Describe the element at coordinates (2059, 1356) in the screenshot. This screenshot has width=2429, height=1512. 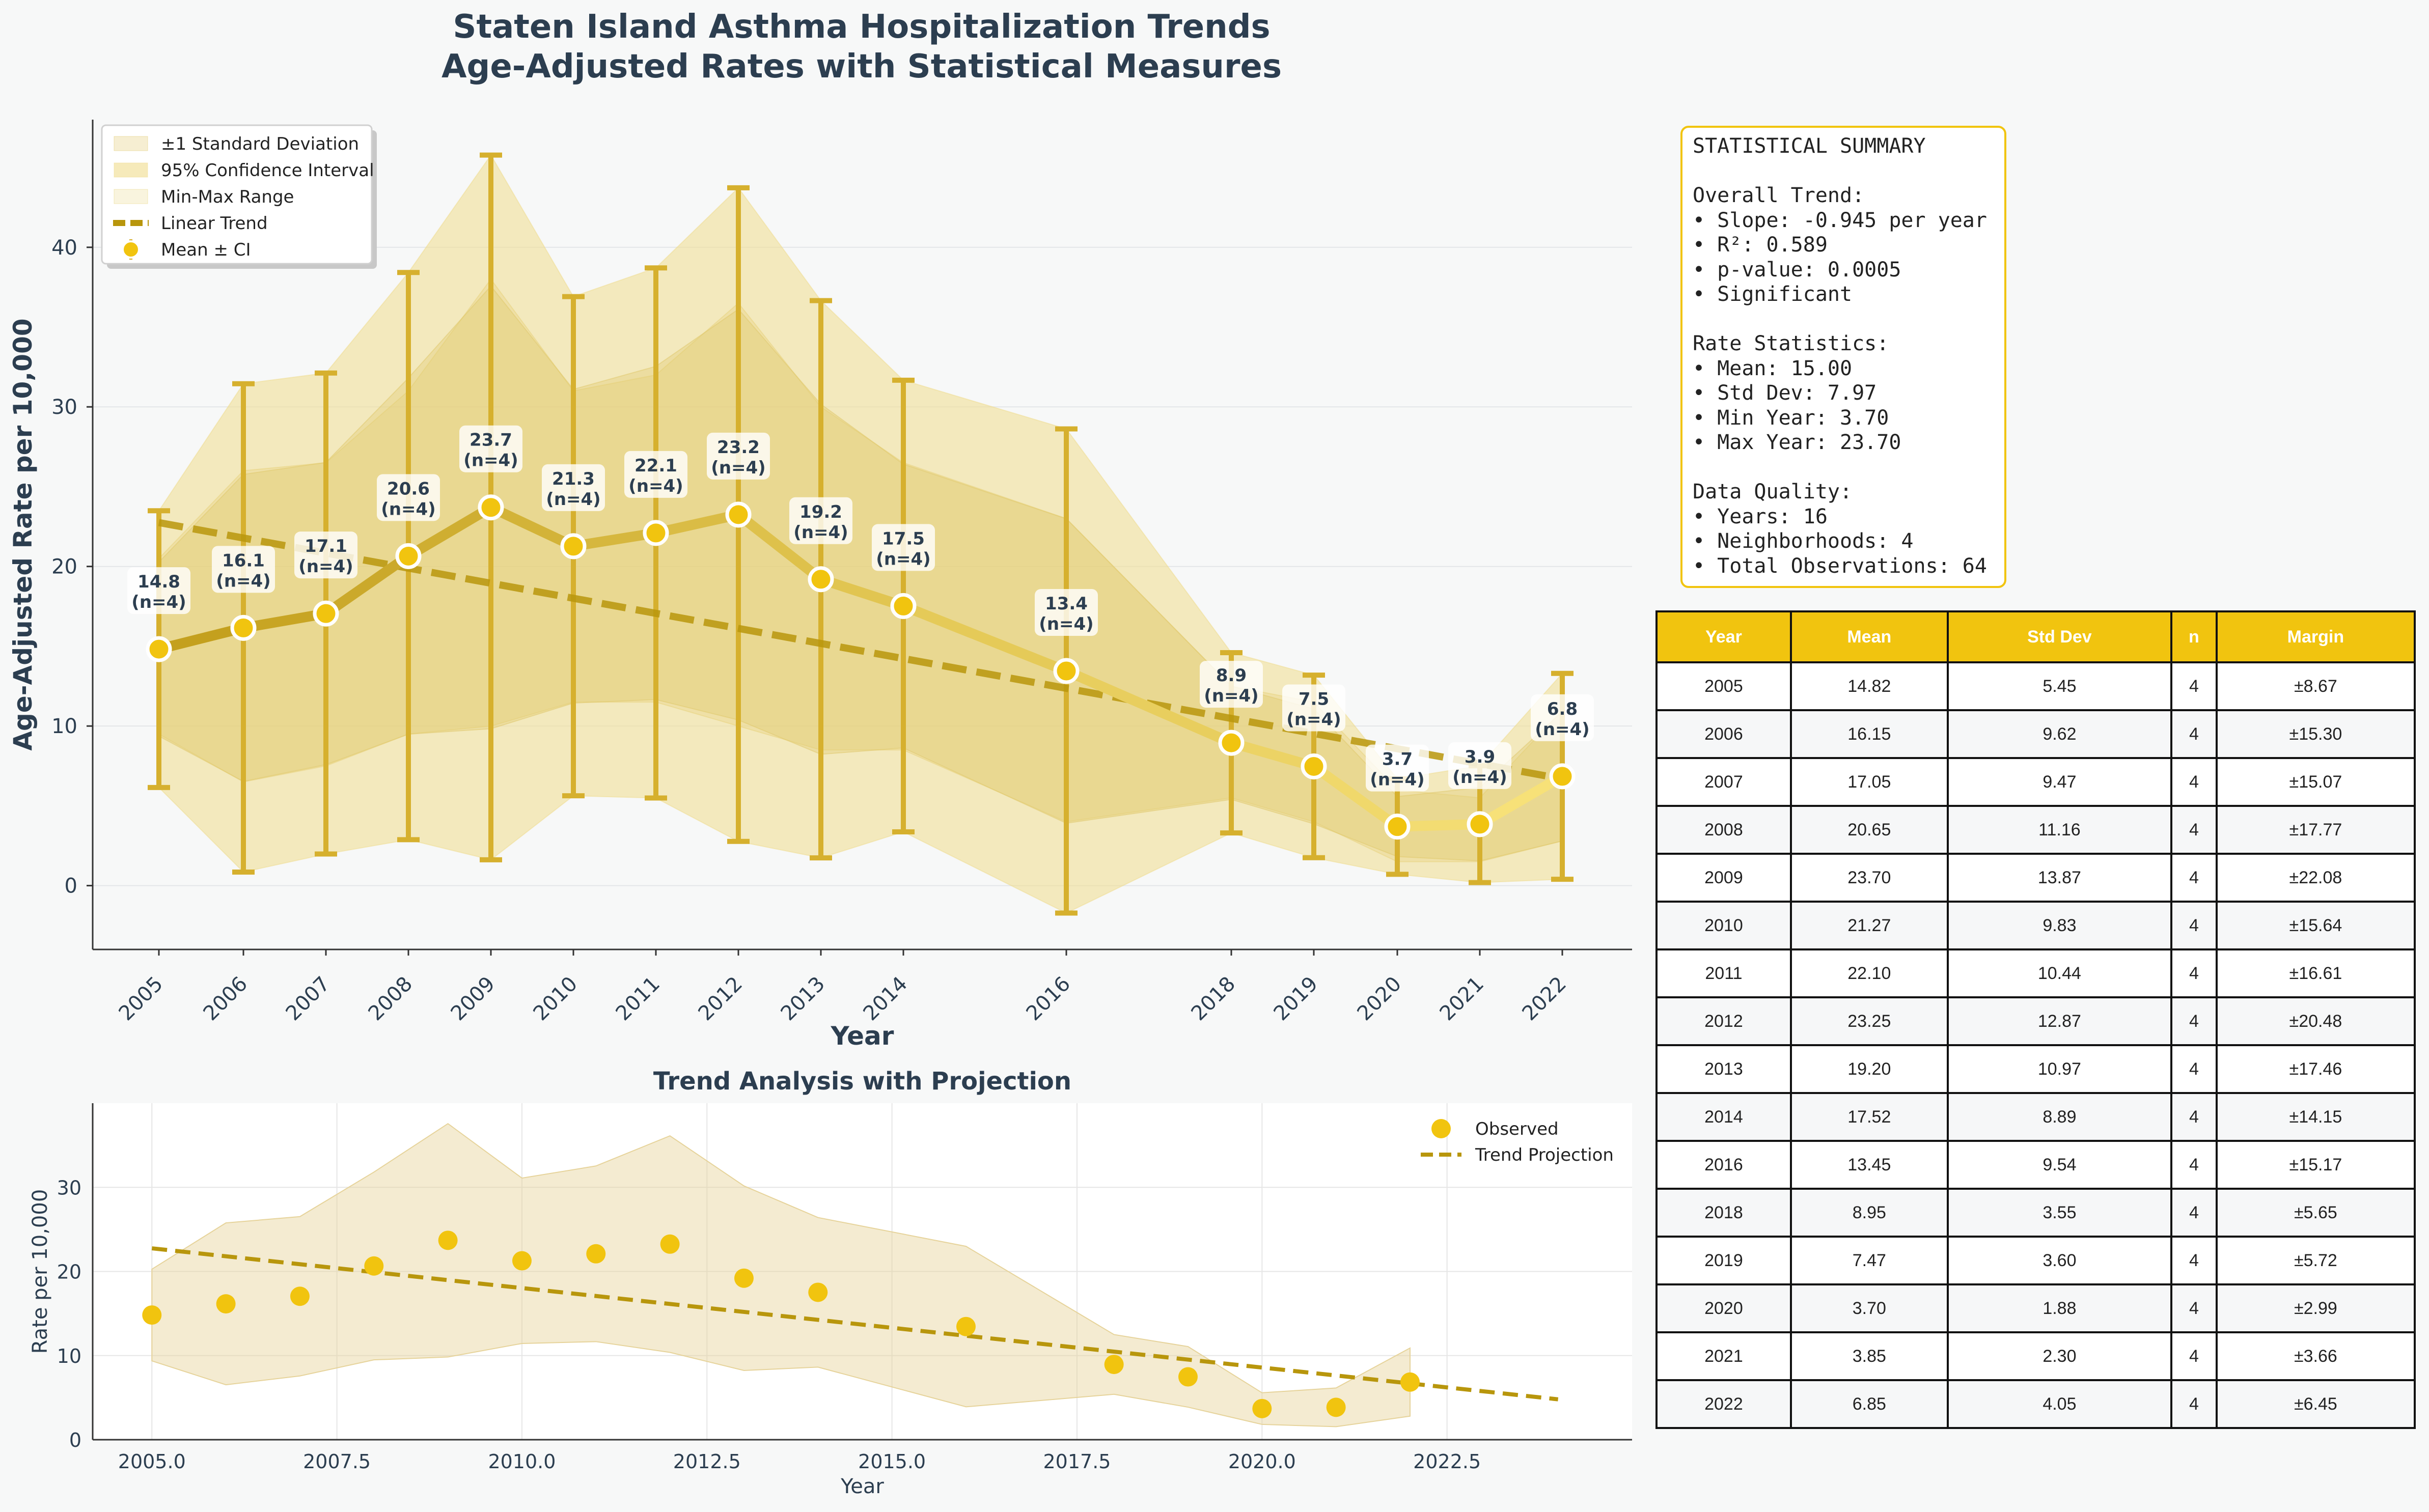
I see `table-cell: 2.30` at that location.